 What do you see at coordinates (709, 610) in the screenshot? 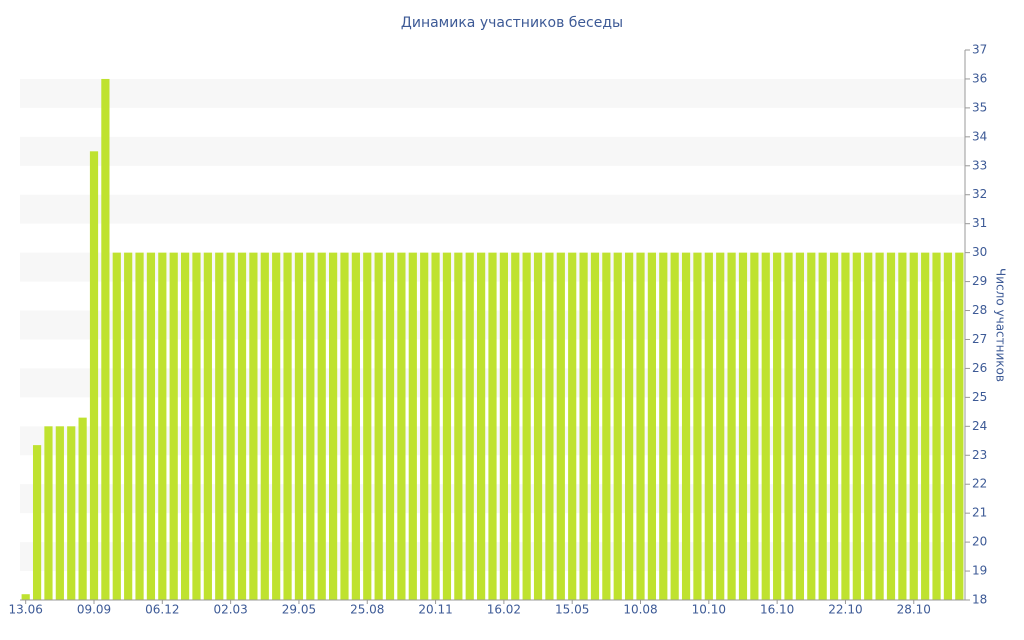
I see `x-tick-label: 10.10` at bounding box center [709, 610].